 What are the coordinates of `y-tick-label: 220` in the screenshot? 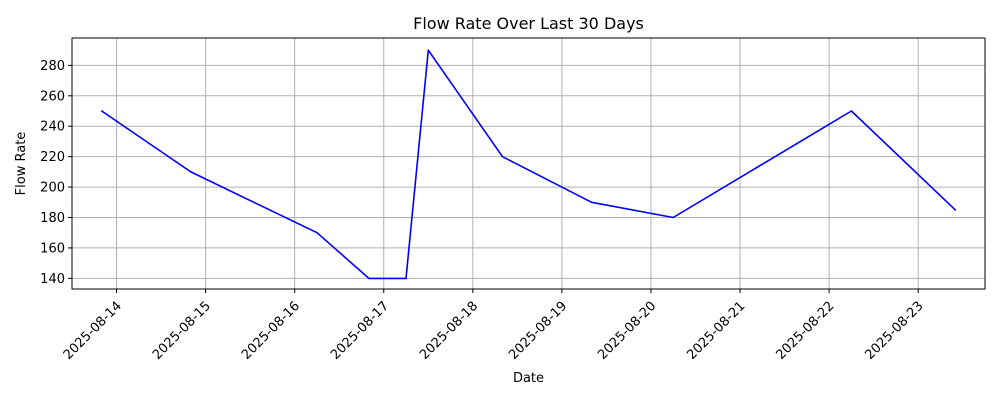 It's located at (52, 157).